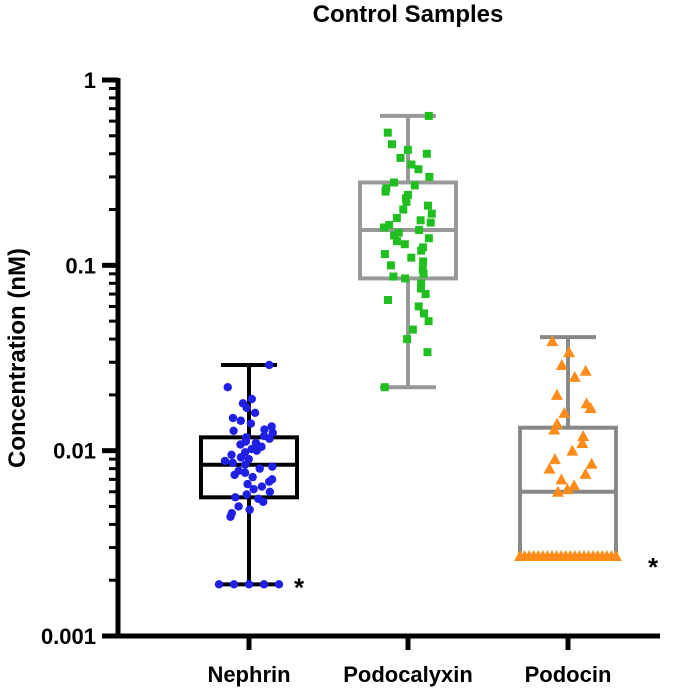 The image size is (674, 695). What do you see at coordinates (568, 674) in the screenshot?
I see `x-tick-label: Podocin` at bounding box center [568, 674].